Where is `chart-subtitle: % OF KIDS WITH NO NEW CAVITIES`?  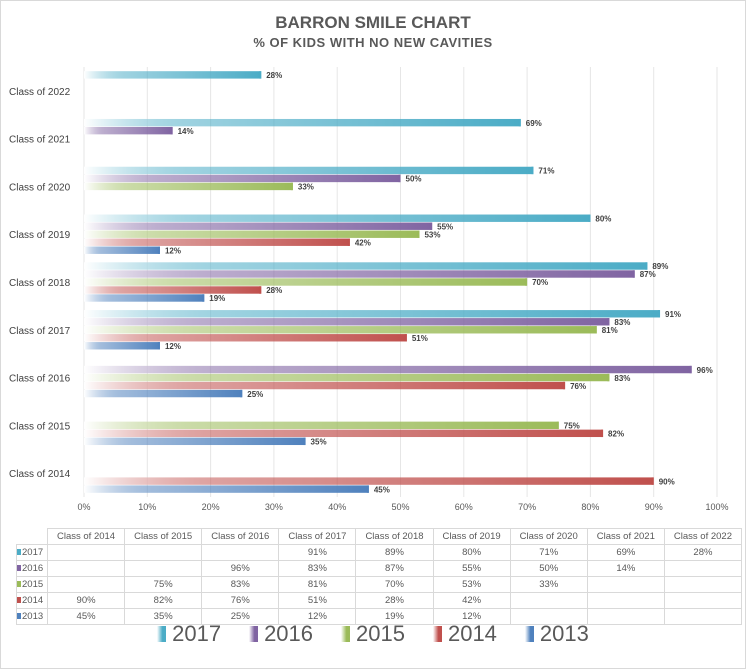
chart-subtitle: % OF KIDS WITH NO NEW CAVITIES is located at coordinates (373, 42).